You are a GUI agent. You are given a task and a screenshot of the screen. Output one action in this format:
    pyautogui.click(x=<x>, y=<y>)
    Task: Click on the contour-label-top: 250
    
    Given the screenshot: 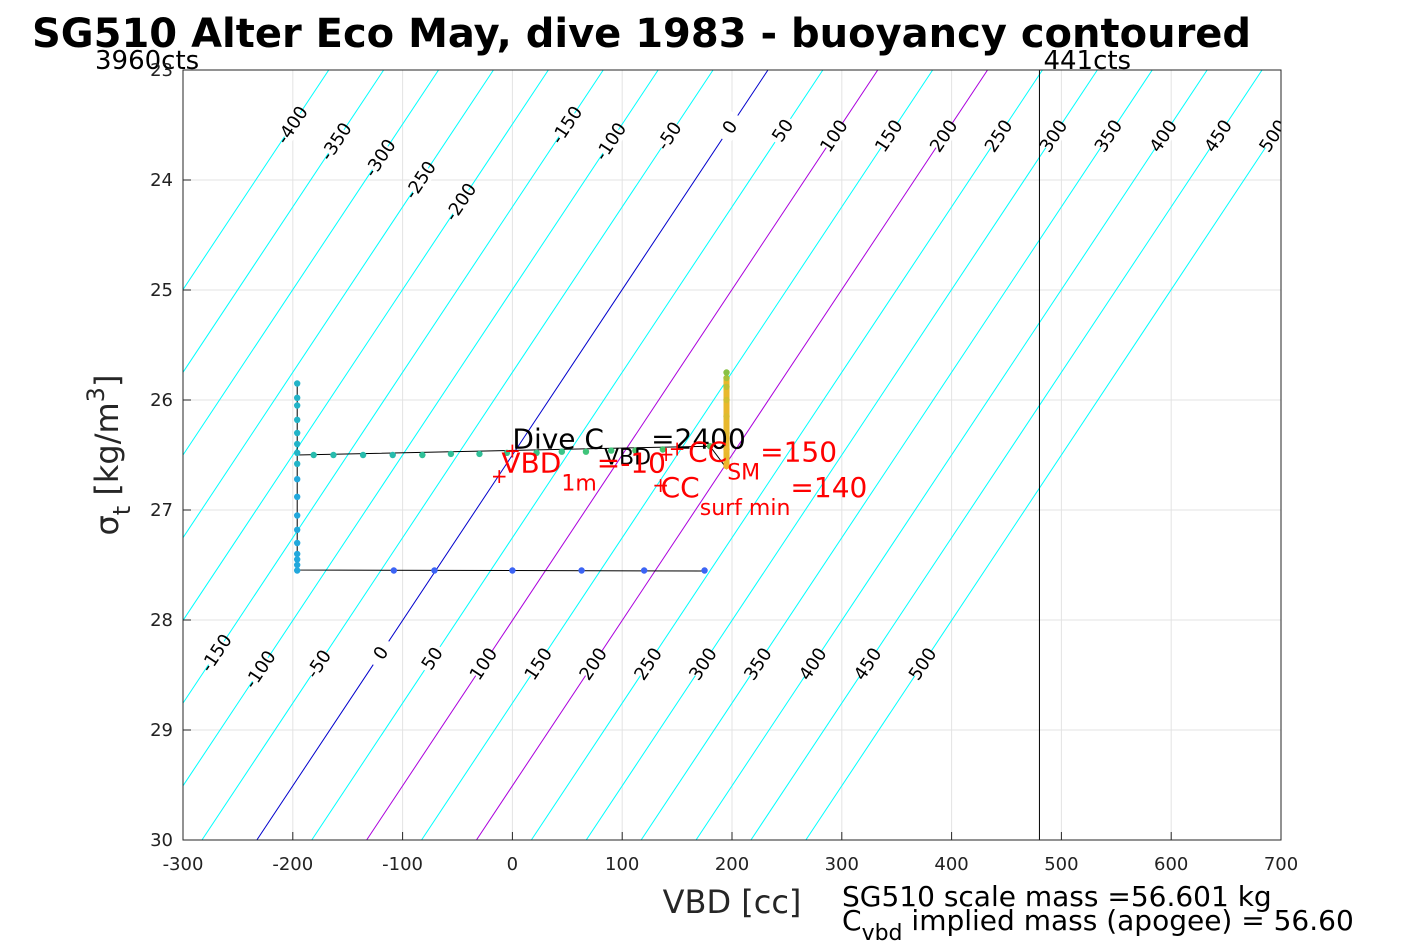 What is the action you would take?
    pyautogui.click(x=999, y=136)
    